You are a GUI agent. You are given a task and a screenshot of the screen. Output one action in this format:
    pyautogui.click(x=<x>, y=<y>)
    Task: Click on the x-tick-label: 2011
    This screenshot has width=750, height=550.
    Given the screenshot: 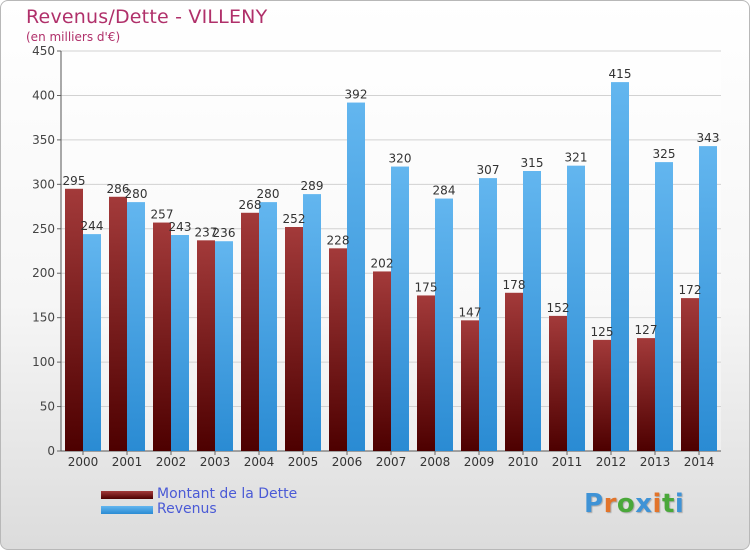 What is the action you would take?
    pyautogui.click(x=567, y=462)
    